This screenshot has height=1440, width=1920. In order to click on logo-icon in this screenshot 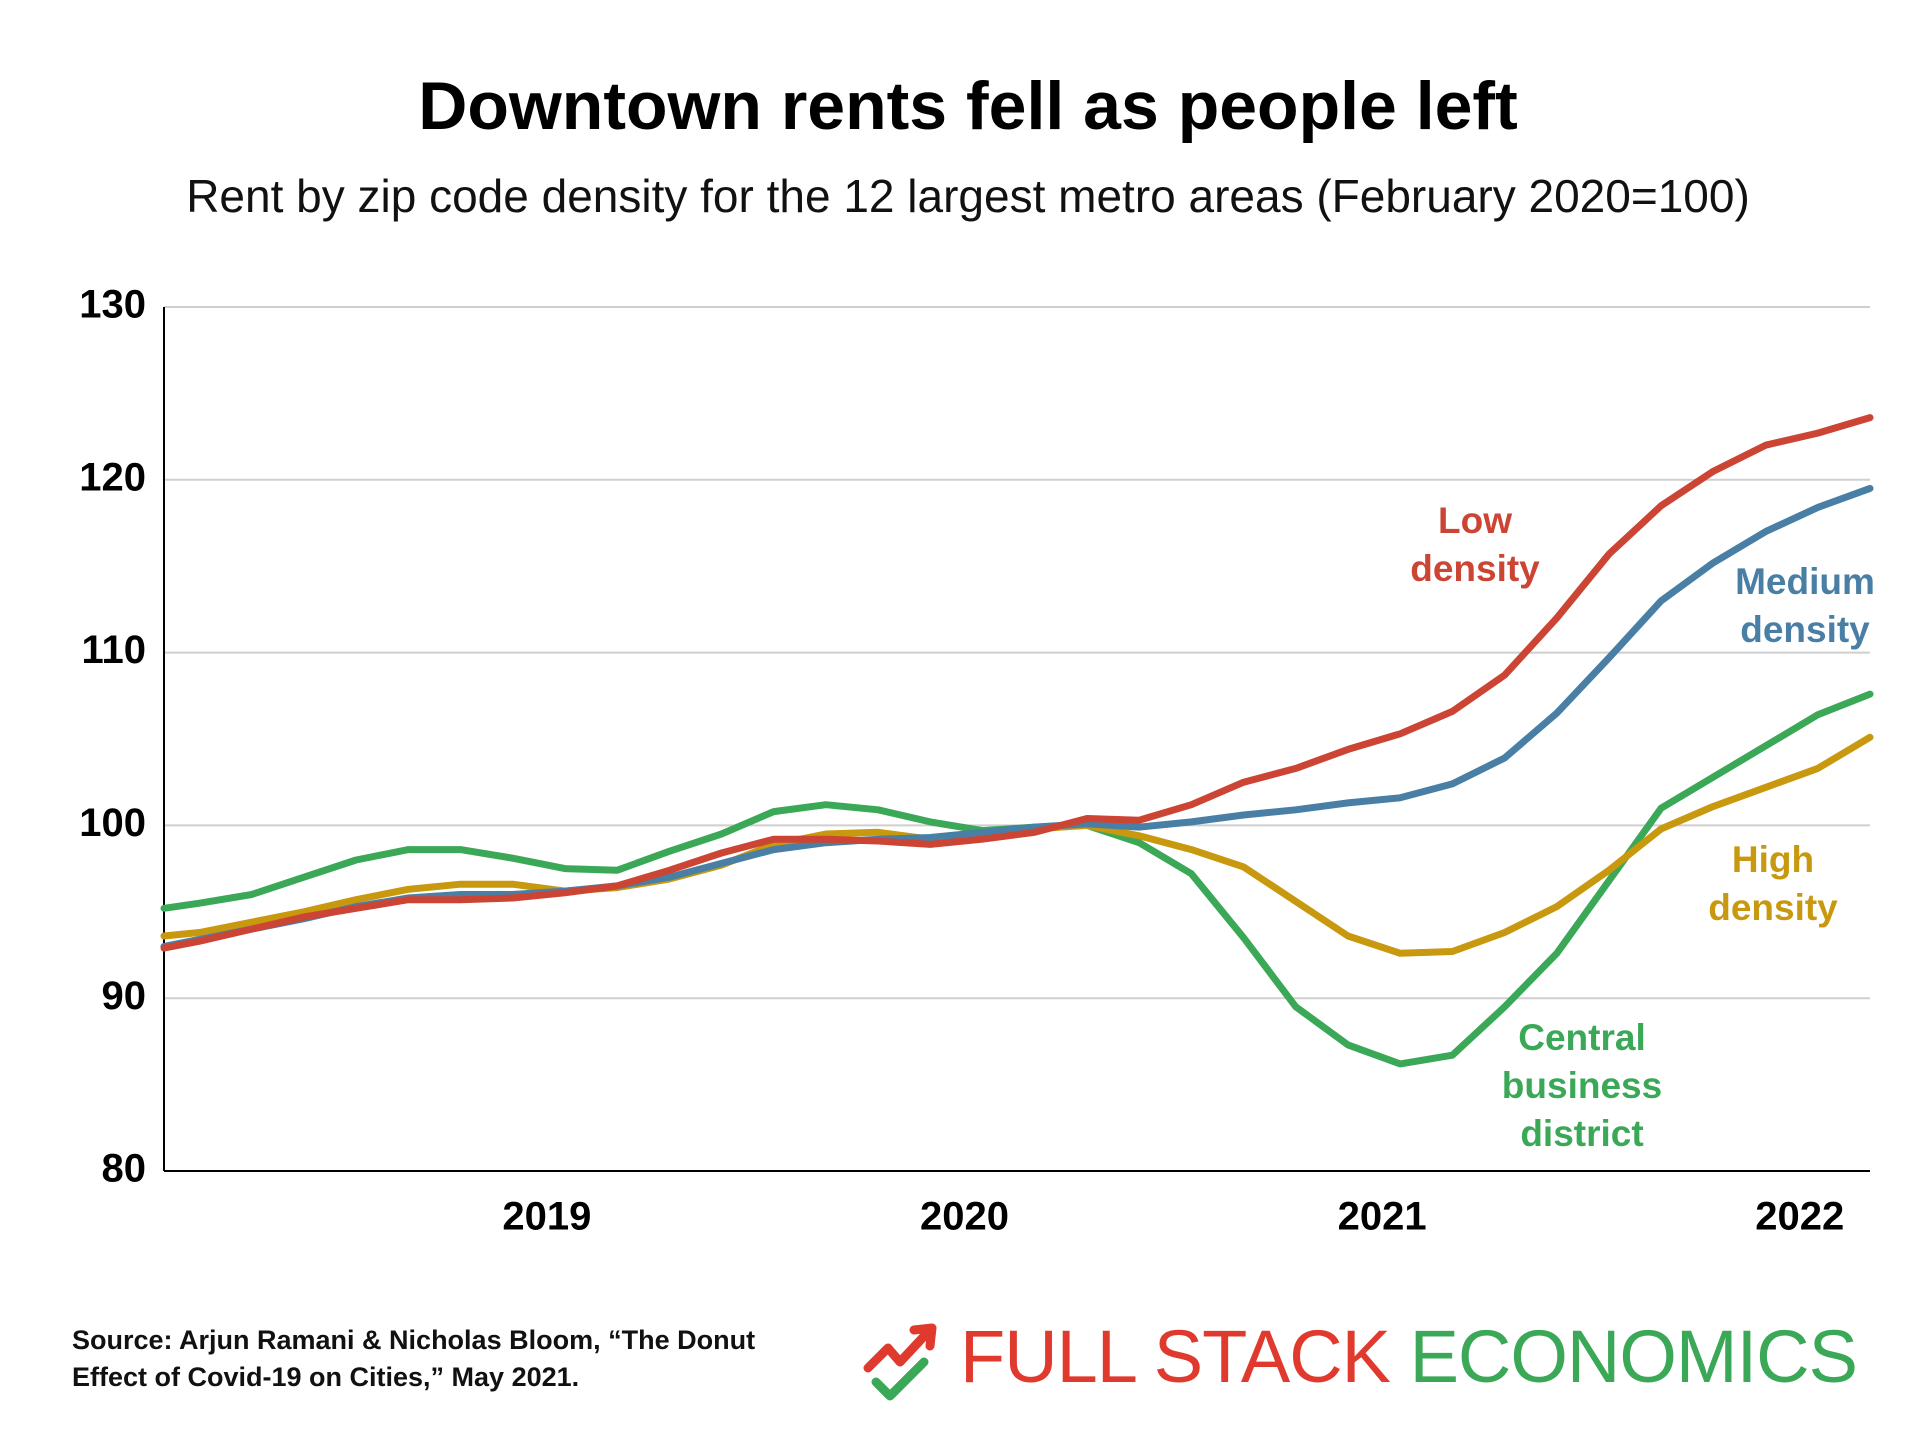, I will do `click(900, 1362)`.